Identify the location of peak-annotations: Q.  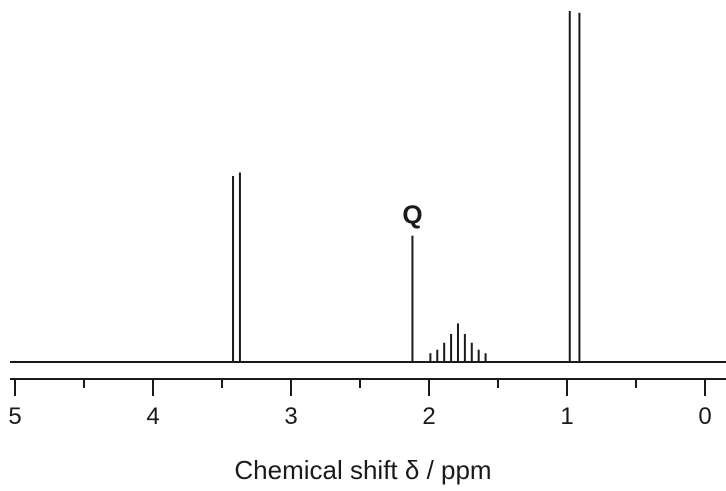
(412, 215).